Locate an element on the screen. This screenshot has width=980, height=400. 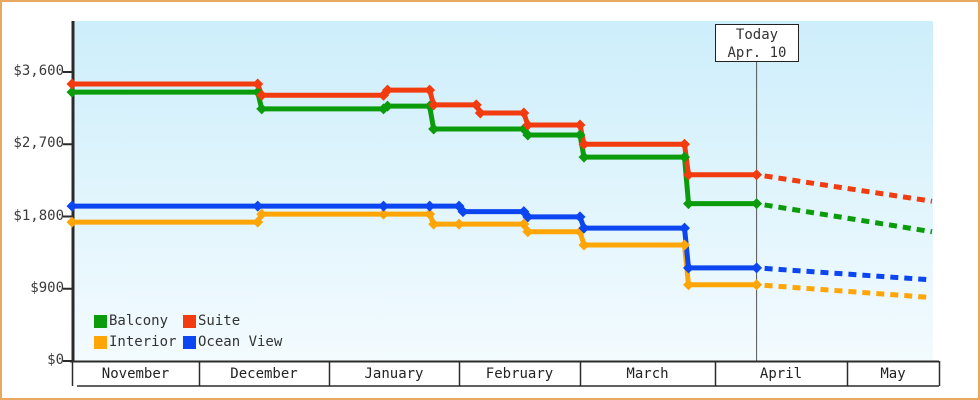
today-date: Apr. 10 is located at coordinates (757, 53).